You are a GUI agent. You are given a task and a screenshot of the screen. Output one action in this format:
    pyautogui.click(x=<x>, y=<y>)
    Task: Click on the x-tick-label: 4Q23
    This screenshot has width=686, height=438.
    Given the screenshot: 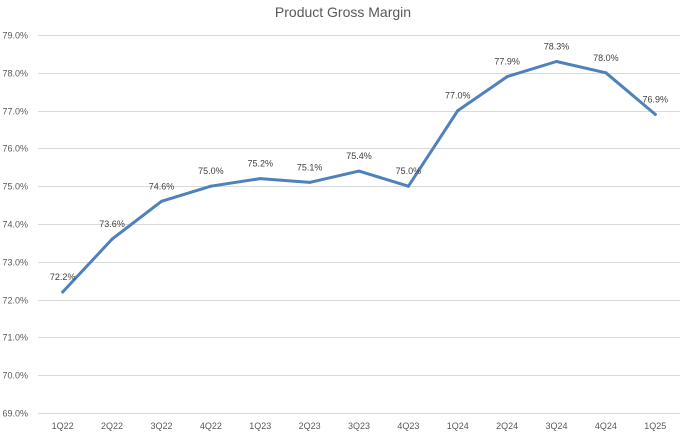 What is the action you would take?
    pyautogui.click(x=408, y=426)
    